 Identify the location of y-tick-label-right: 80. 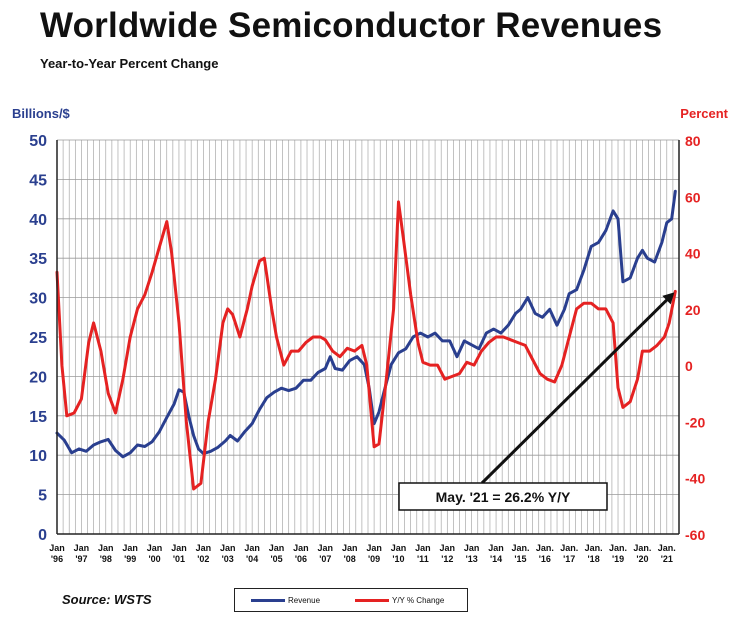
(693, 141).